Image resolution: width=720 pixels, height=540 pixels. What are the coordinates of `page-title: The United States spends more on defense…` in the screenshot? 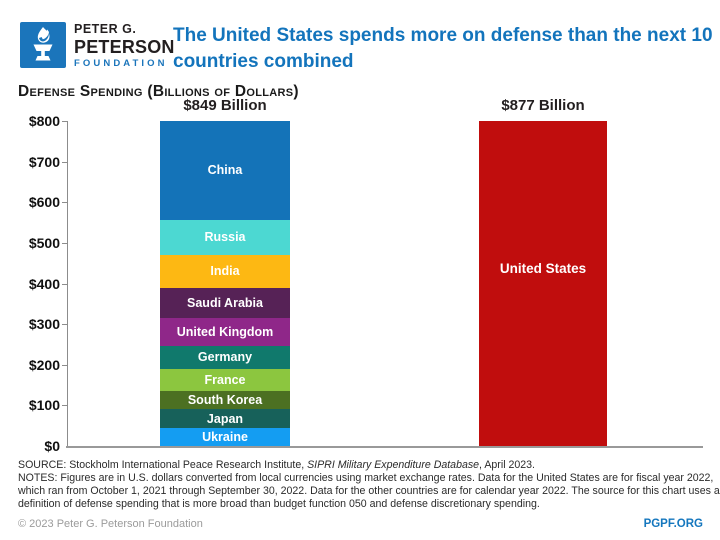 It's located at (443, 48).